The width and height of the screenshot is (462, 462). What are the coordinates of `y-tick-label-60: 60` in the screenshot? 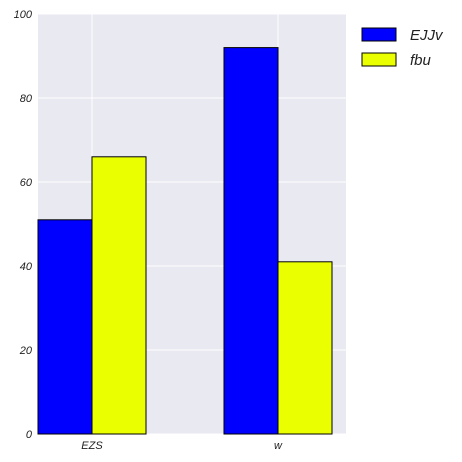 It's located at (26, 183).